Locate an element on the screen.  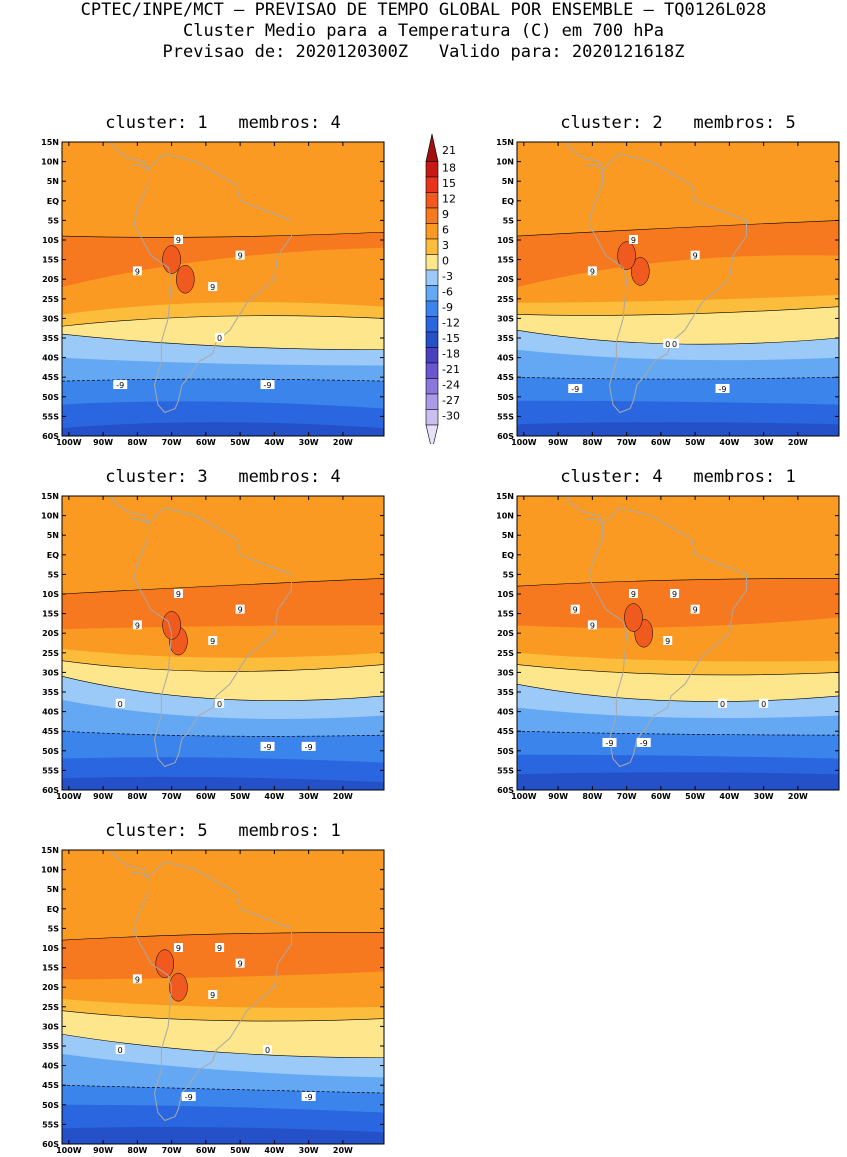
colorbar-label: -30 is located at coordinates (451, 416).